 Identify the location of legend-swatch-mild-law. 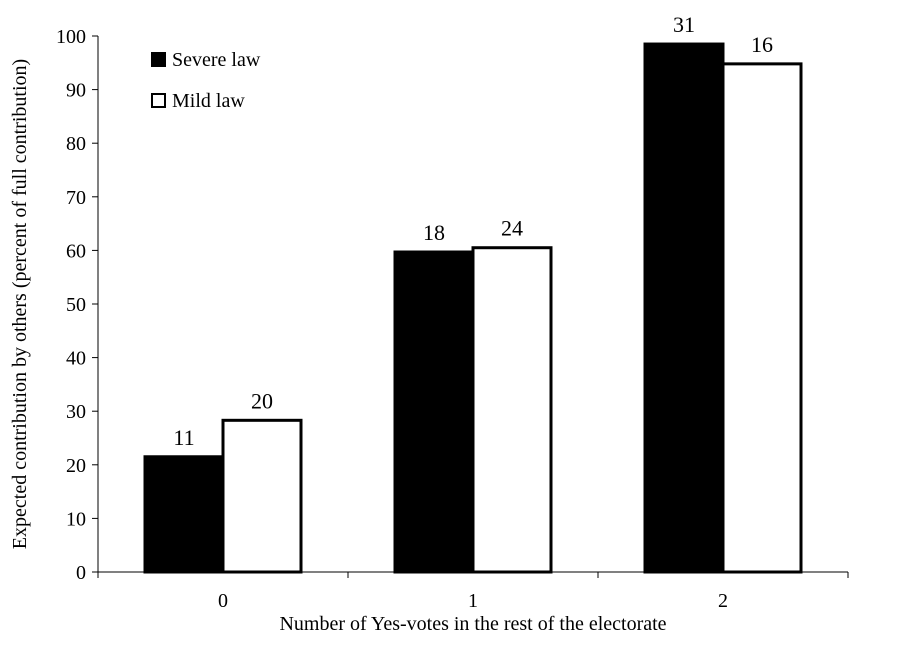
(158, 100).